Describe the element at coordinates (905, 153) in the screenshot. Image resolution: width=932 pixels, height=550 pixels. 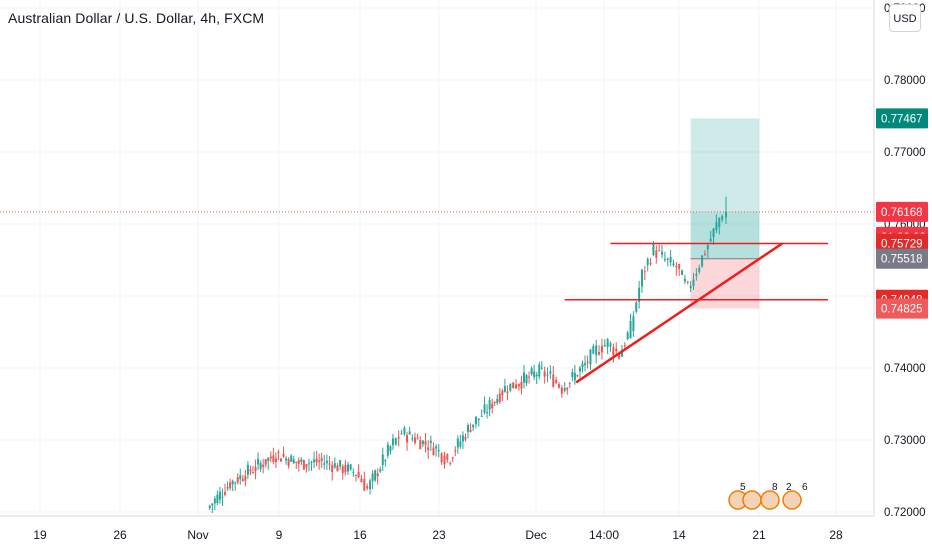
I see `price-tick-label: 0.77000` at that location.